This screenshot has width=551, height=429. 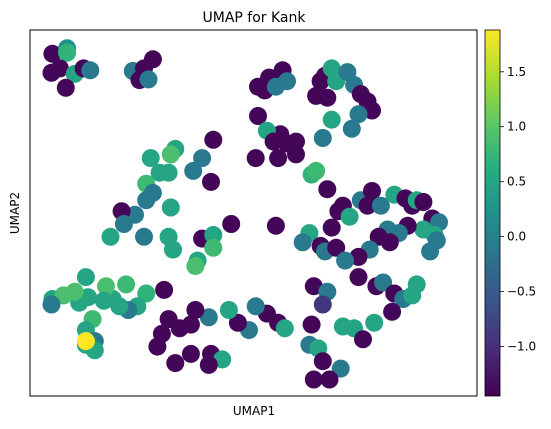 What do you see at coordinates (492, 213) in the screenshot?
I see `colorbar` at bounding box center [492, 213].